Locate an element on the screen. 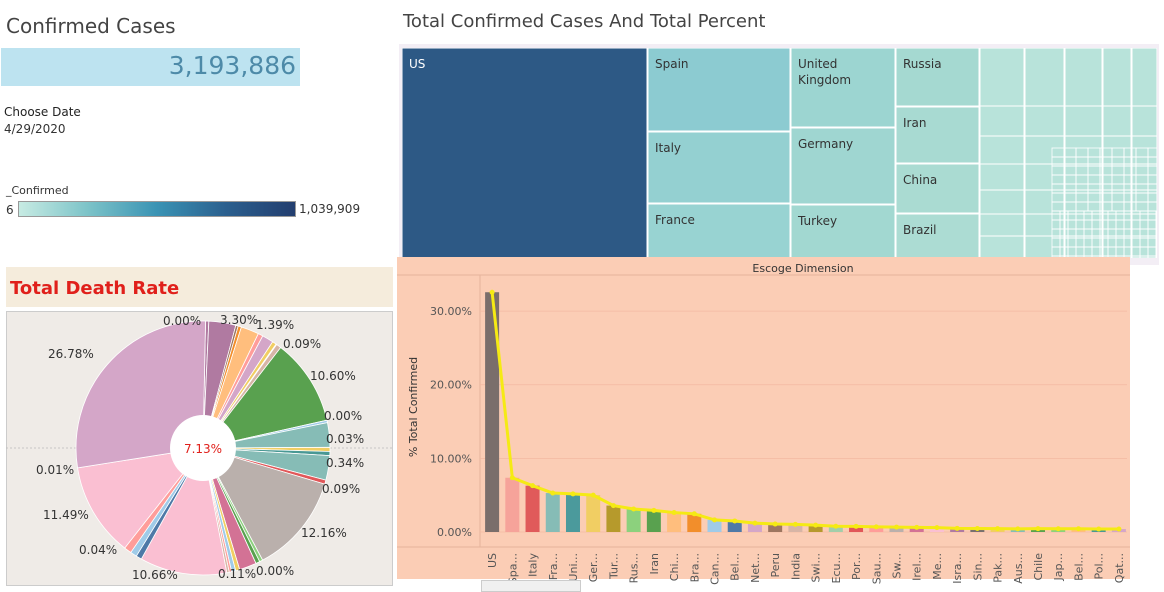 The image size is (1164, 592). death-rate-title: Total Death Rate is located at coordinates (95, 288).